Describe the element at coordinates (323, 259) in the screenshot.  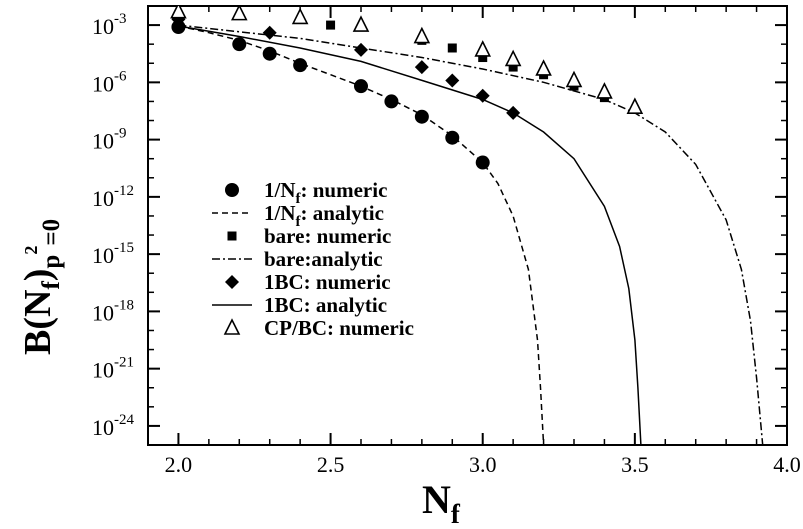
I see `legend-label: bare:analytic` at that location.